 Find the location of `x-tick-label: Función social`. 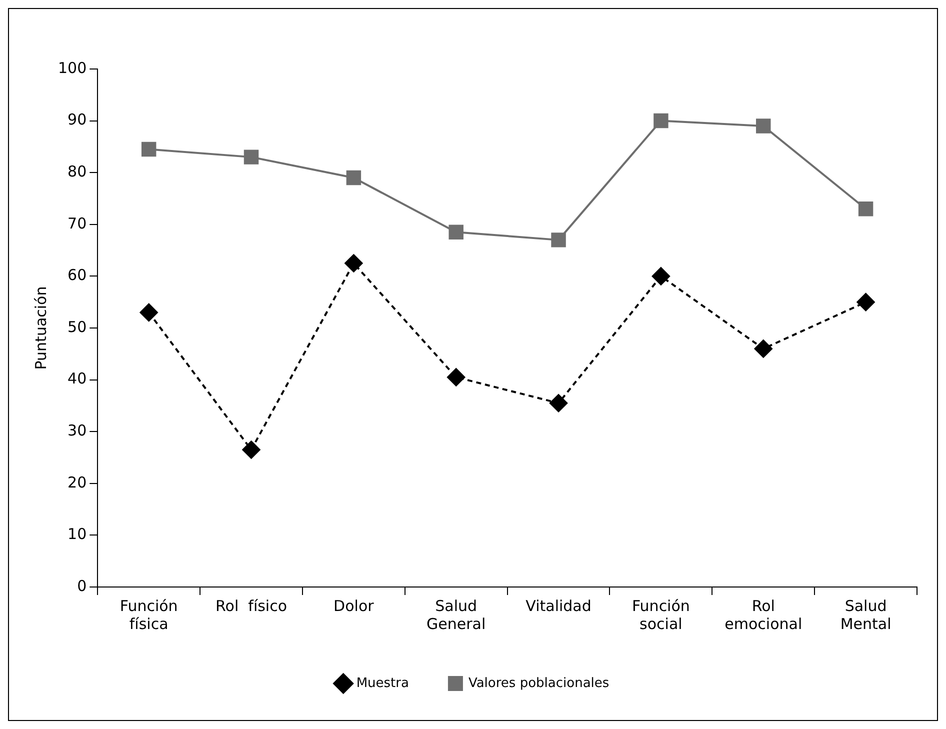

x-tick-label: Función social is located at coordinates (661, 614).